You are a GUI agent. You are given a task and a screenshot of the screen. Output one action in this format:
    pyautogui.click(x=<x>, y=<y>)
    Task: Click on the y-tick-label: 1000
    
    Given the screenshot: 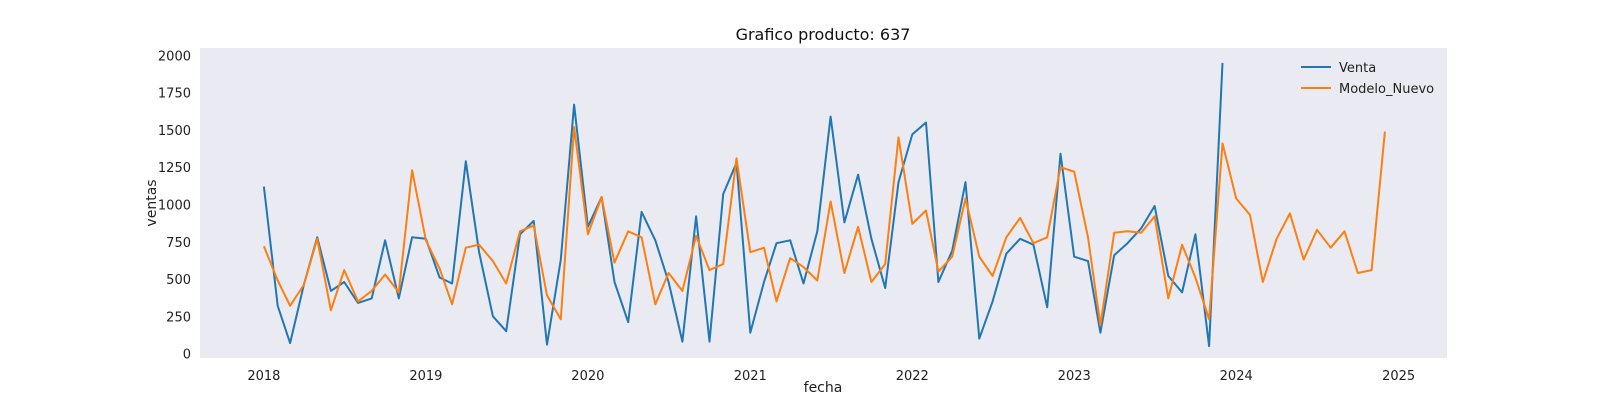 What is the action you would take?
    pyautogui.click(x=174, y=205)
    